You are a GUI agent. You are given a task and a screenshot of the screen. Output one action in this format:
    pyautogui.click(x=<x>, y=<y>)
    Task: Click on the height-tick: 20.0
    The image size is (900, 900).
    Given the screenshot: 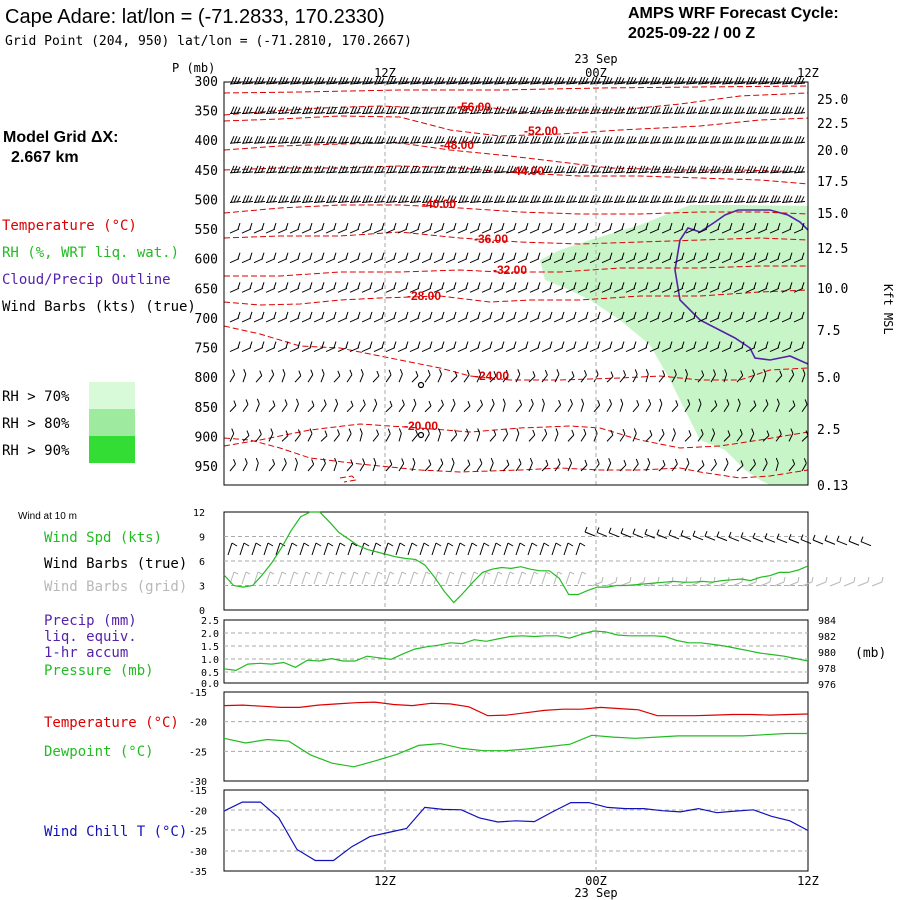 What is the action you would take?
    pyautogui.click(x=832, y=151)
    